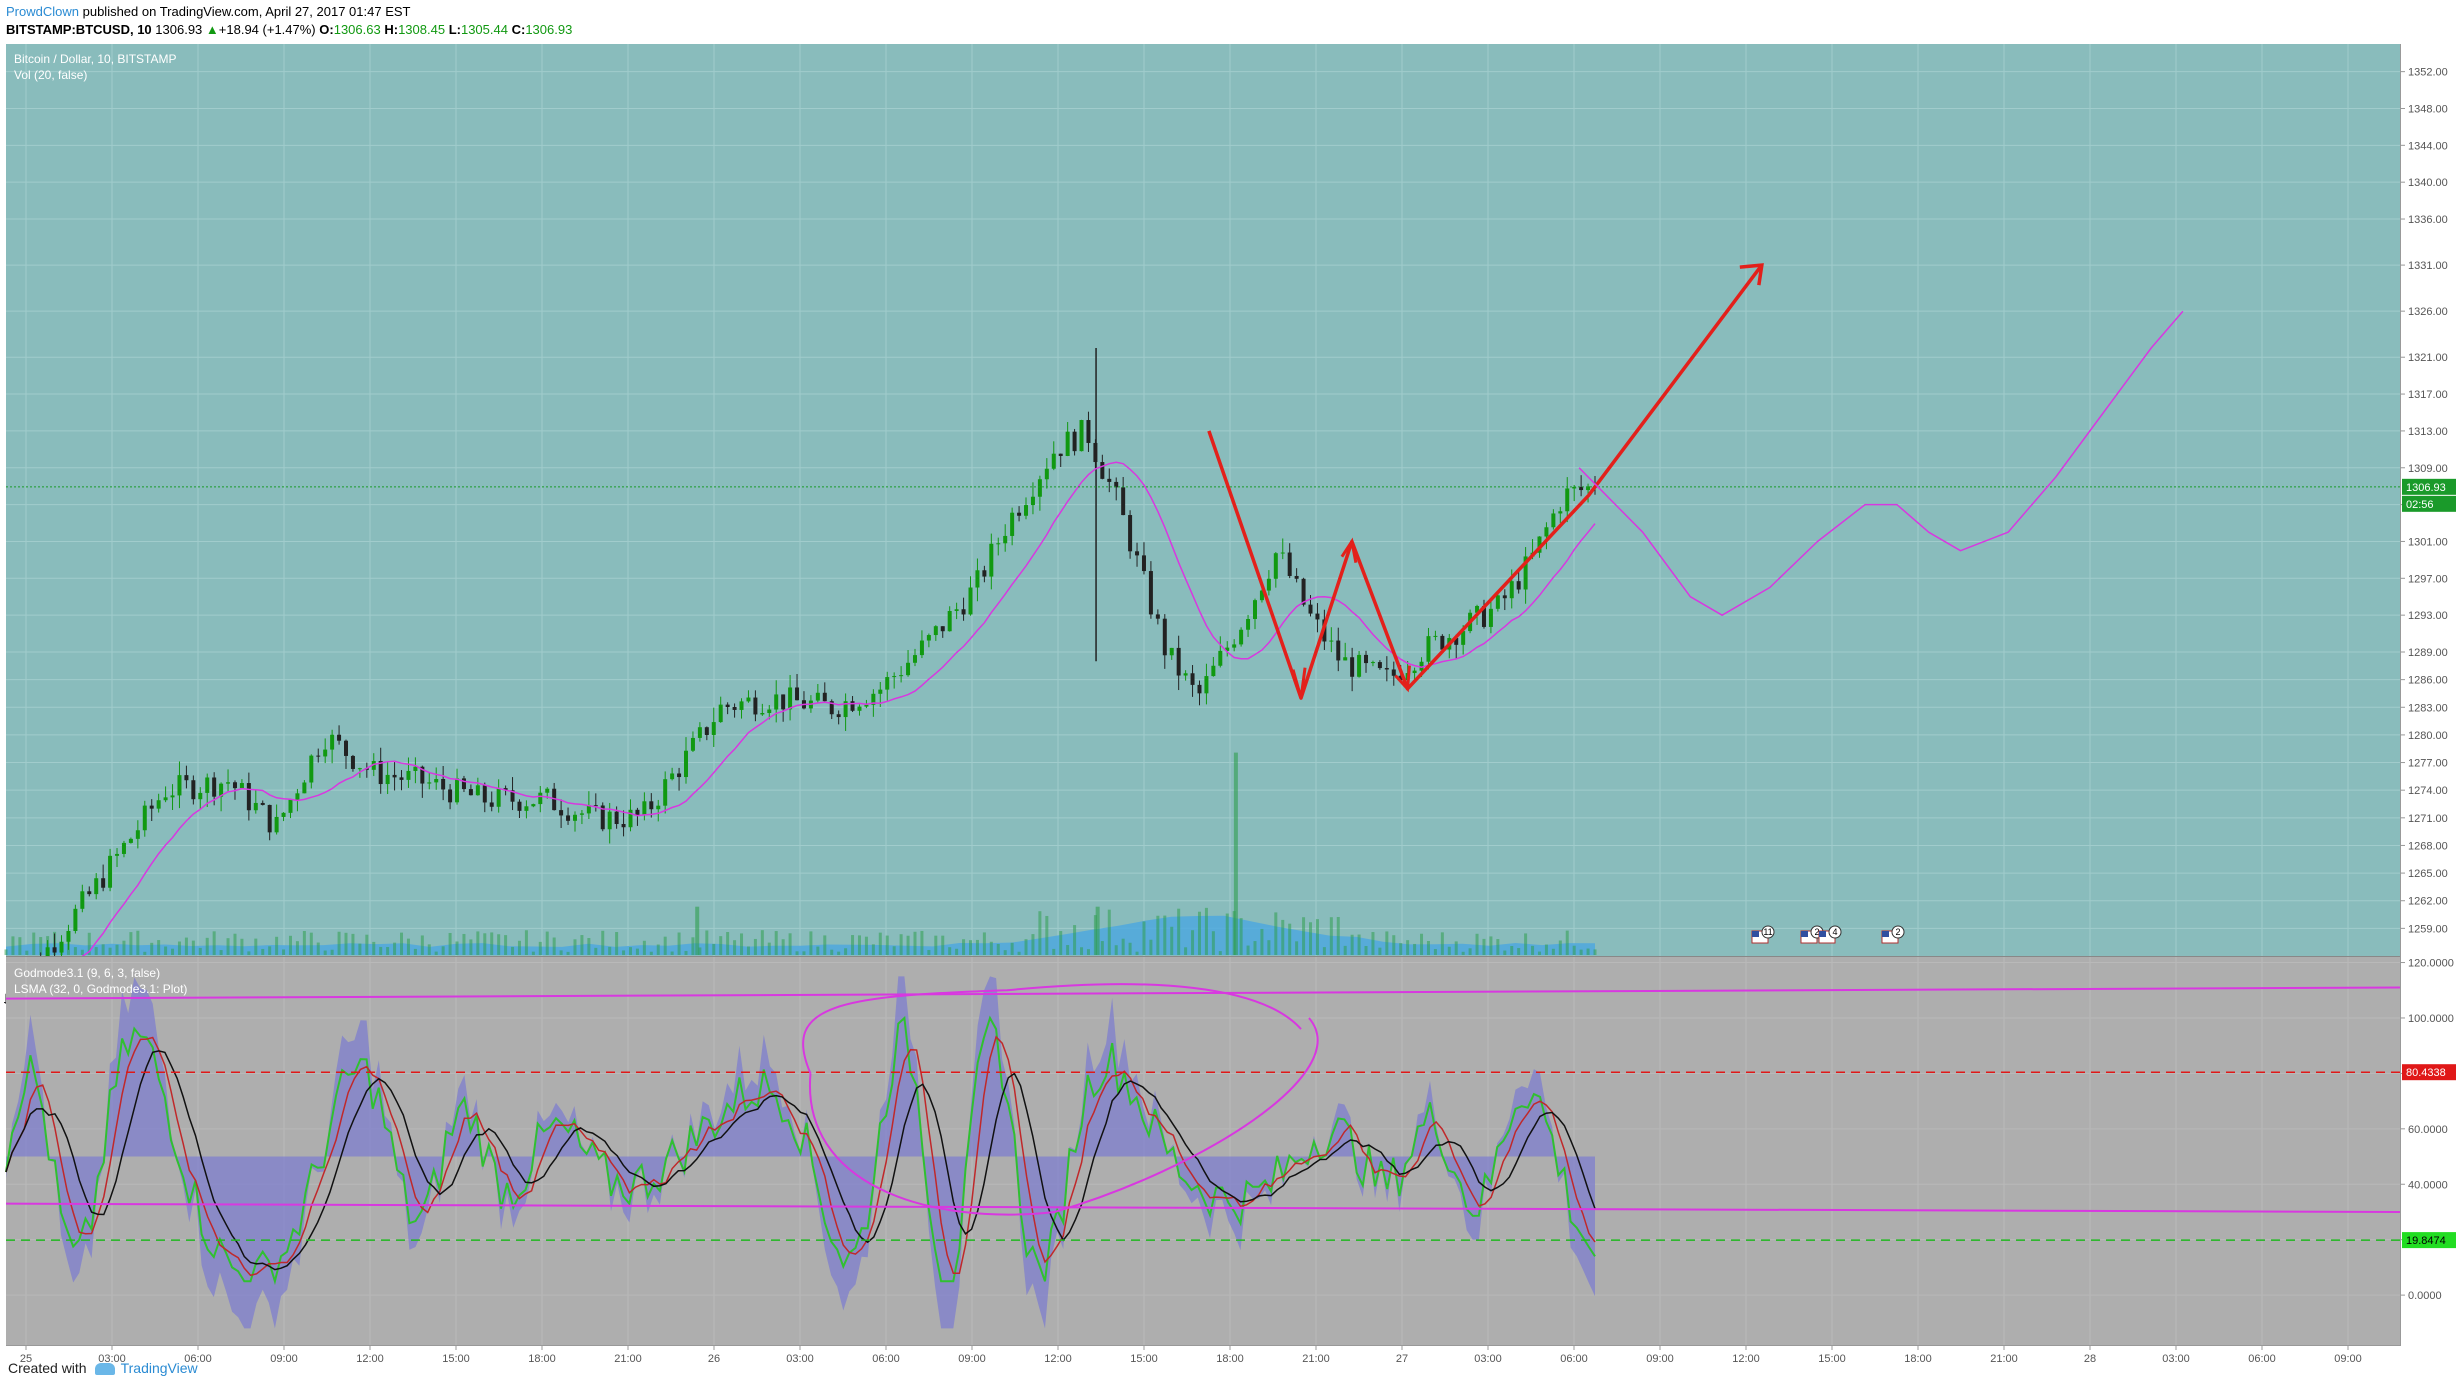 This screenshot has width=2464, height=1384. What do you see at coordinates (2420, 505) in the screenshot?
I see `countdown-label: 02:56` at bounding box center [2420, 505].